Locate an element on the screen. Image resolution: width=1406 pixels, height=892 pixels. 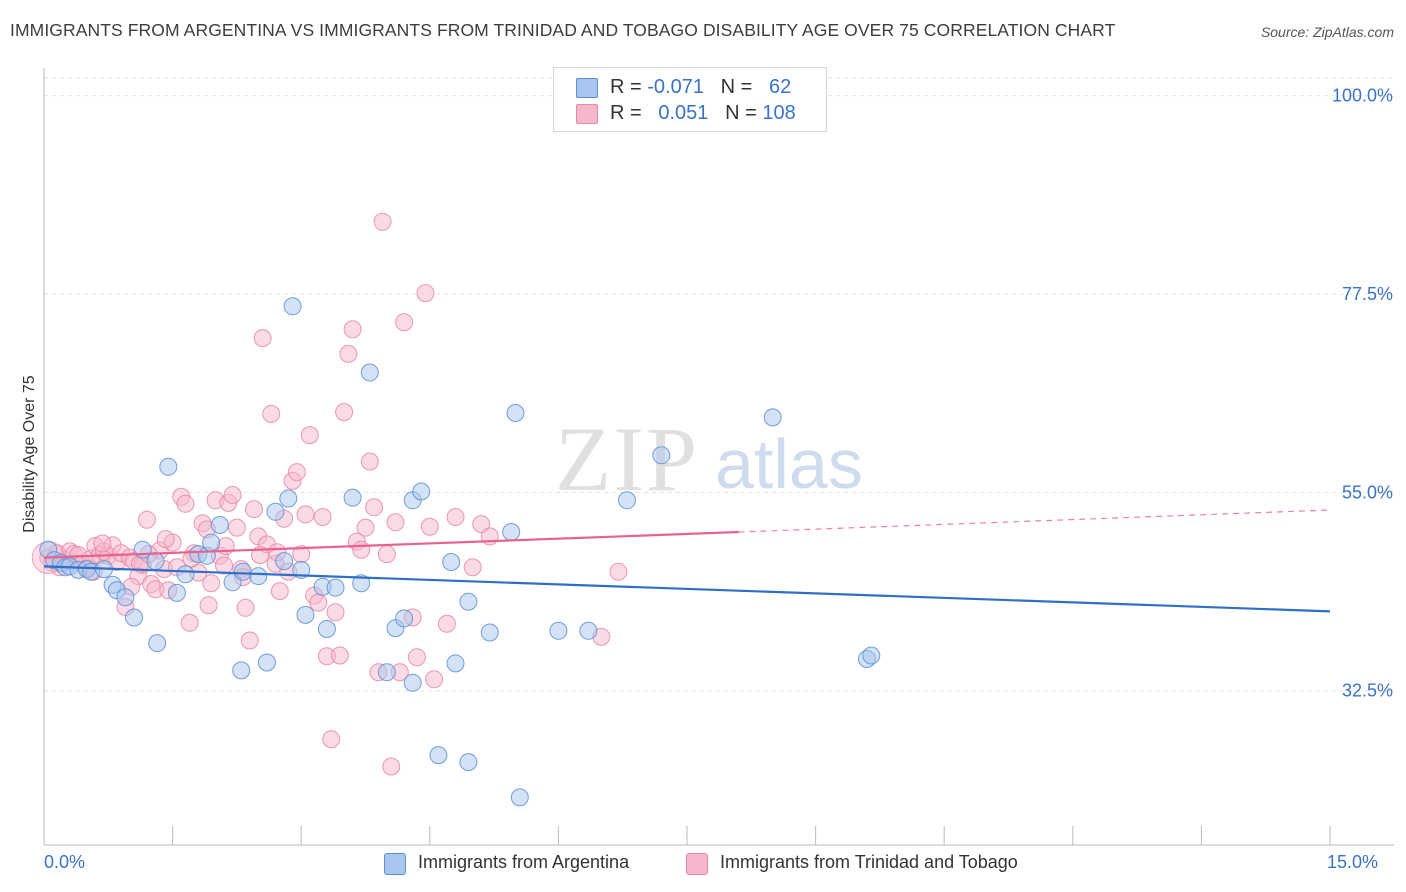
x-tick-max: 15.0% is located at coordinates (1353, 862).